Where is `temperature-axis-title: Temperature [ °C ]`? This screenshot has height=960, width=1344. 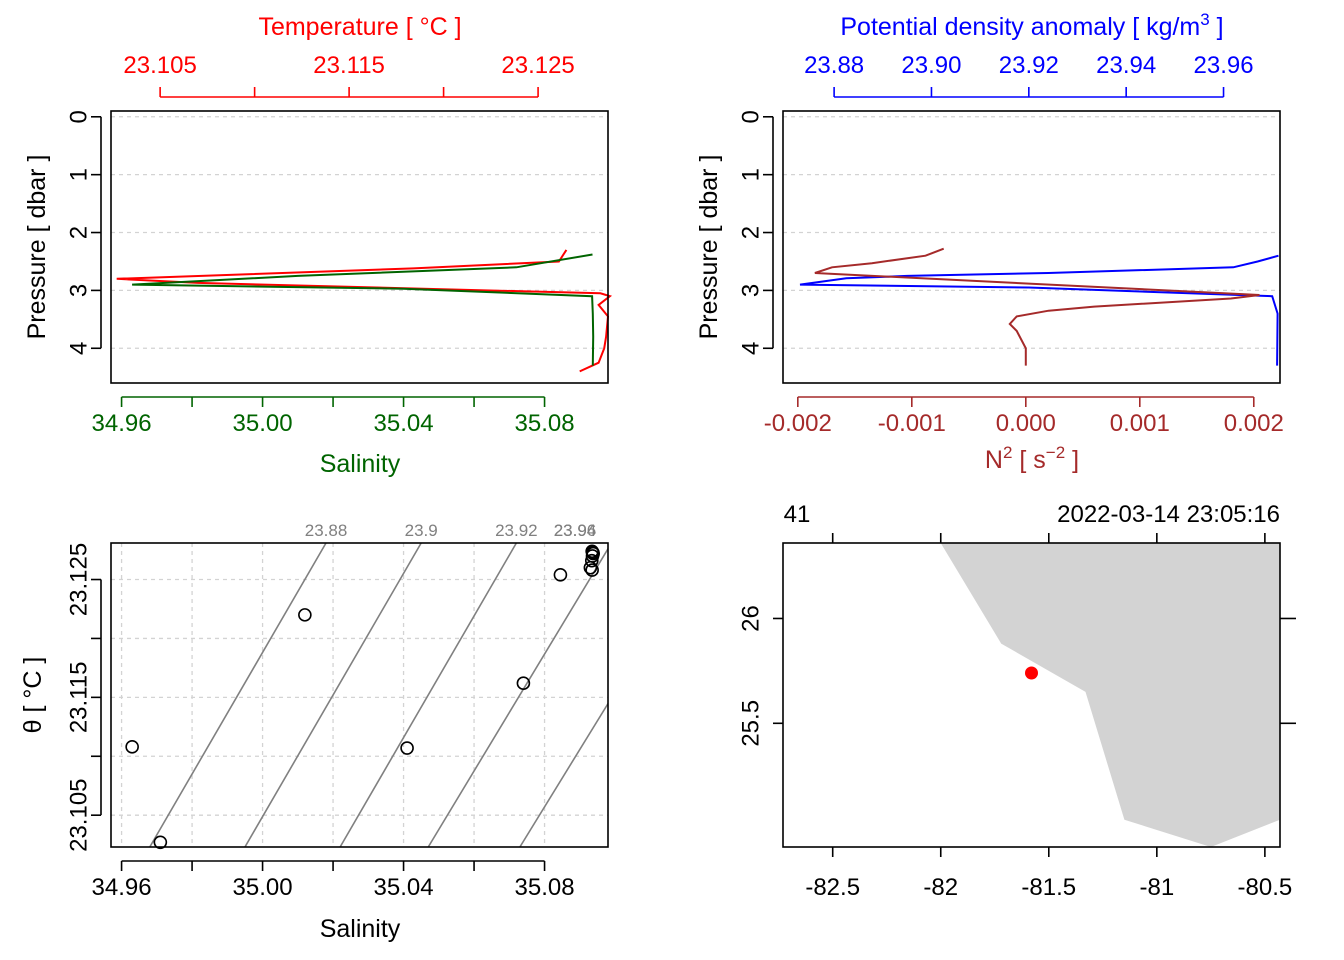
temperature-axis-title: Temperature [ °C ] is located at coordinates (359, 27).